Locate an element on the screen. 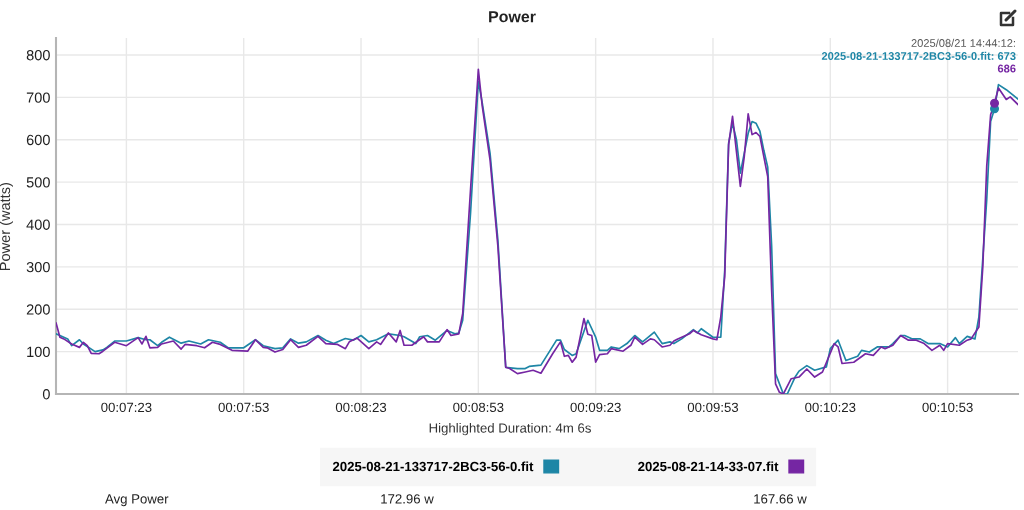 This screenshot has height=510, width=1024. y-tick-label: 400 is located at coordinates (38, 224).